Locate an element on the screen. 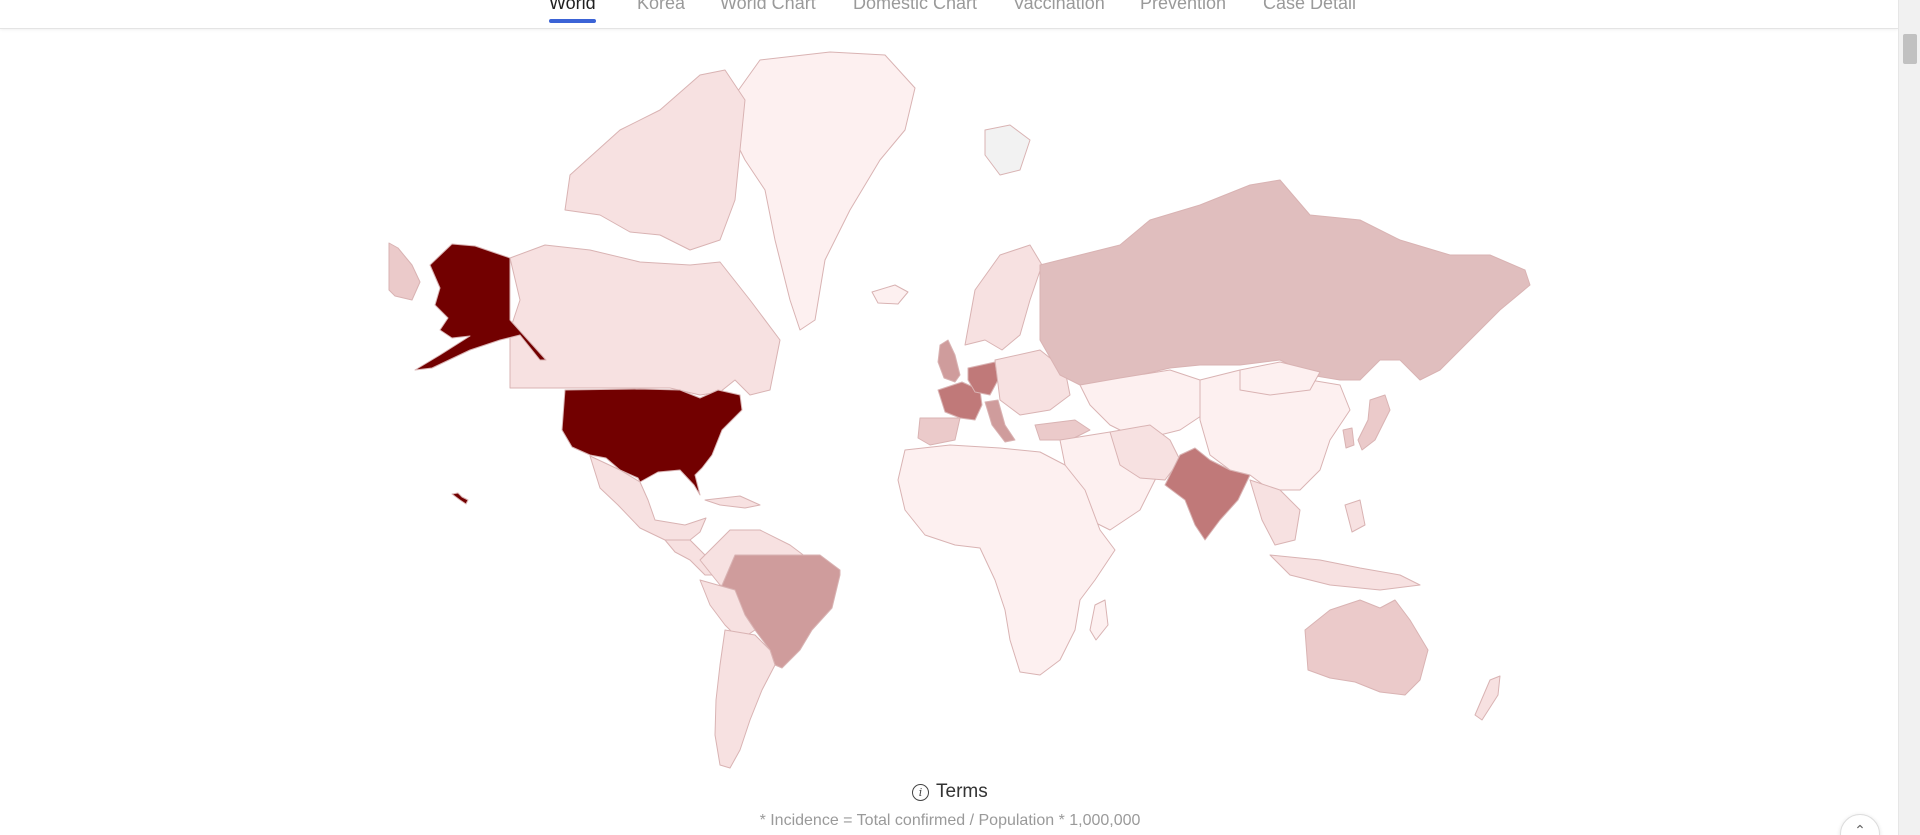 This screenshot has width=1920, height=835. info-icon: i is located at coordinates (920, 792).